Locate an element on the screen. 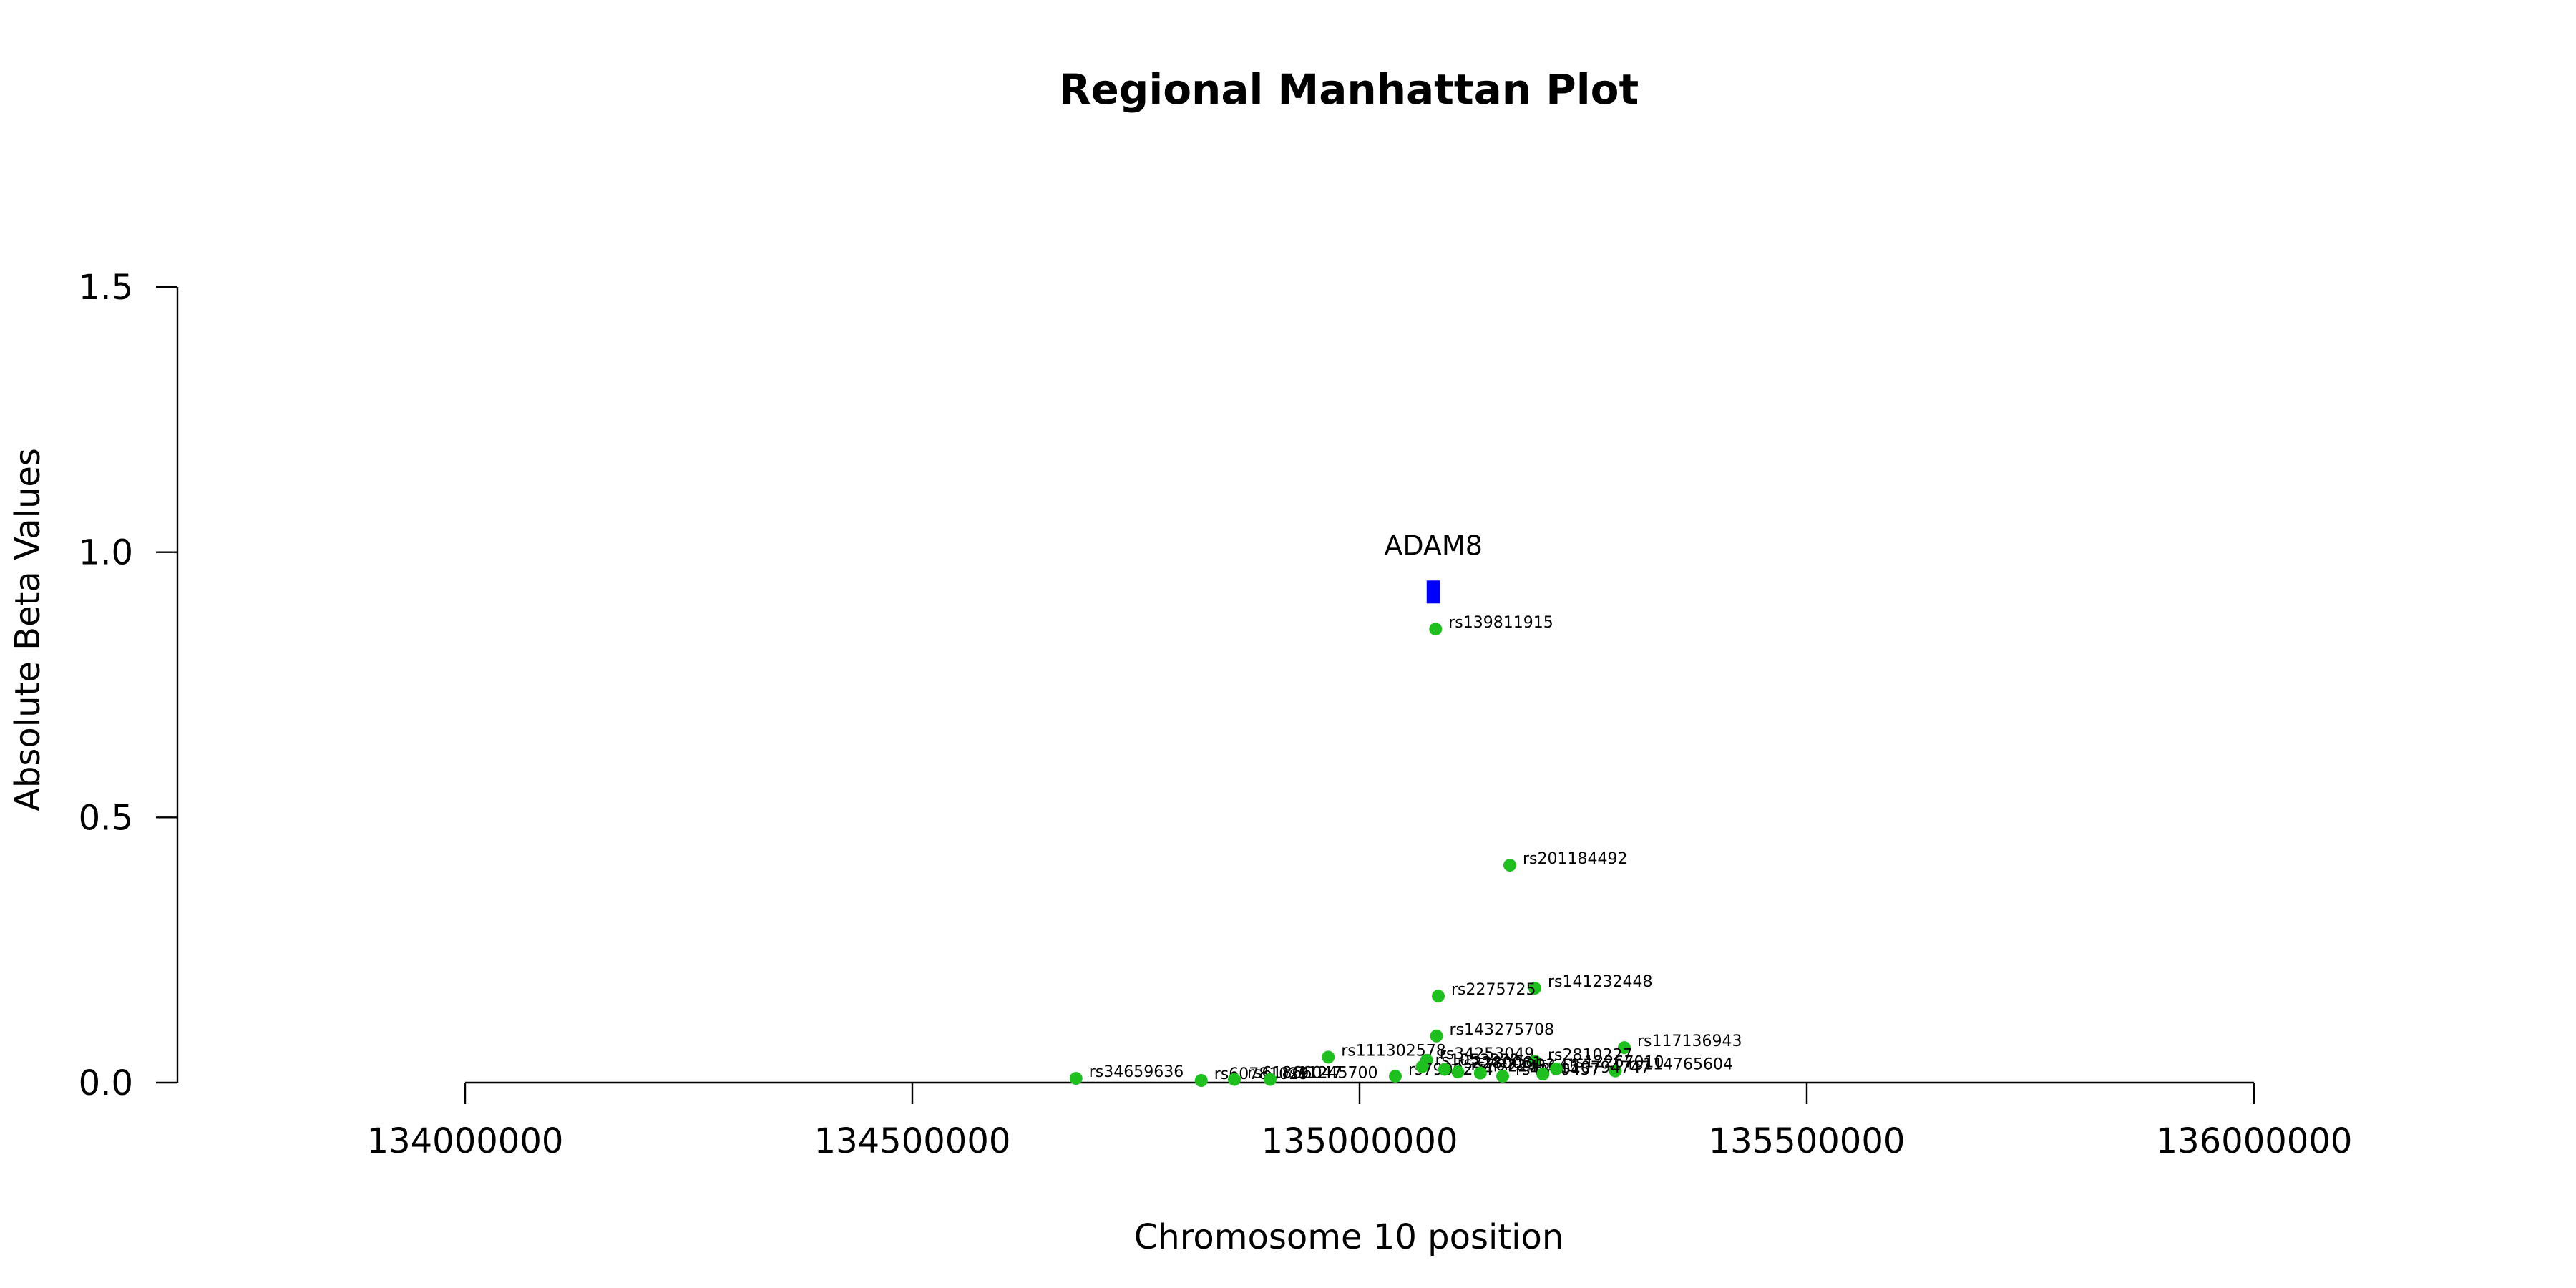 Image resolution: width=2576 pixels, height=1288 pixels. x-tick-label: 134000000 is located at coordinates (465, 1141).